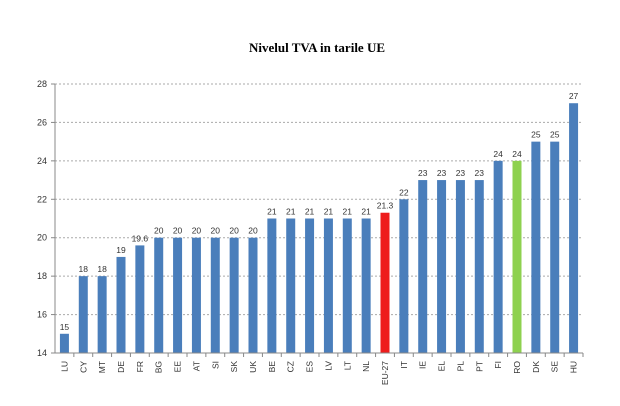 The height and width of the screenshot is (406, 620). Describe the element at coordinates (253, 295) in the screenshot. I see `bar-uk` at that location.